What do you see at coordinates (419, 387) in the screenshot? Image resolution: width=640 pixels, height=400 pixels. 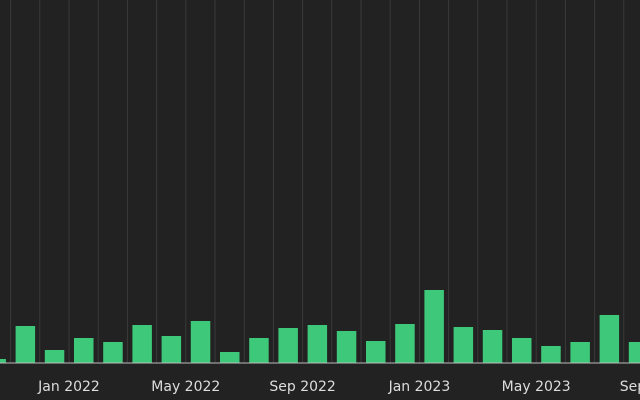 I see `x-tick-label: Jan 2023` at bounding box center [419, 387].